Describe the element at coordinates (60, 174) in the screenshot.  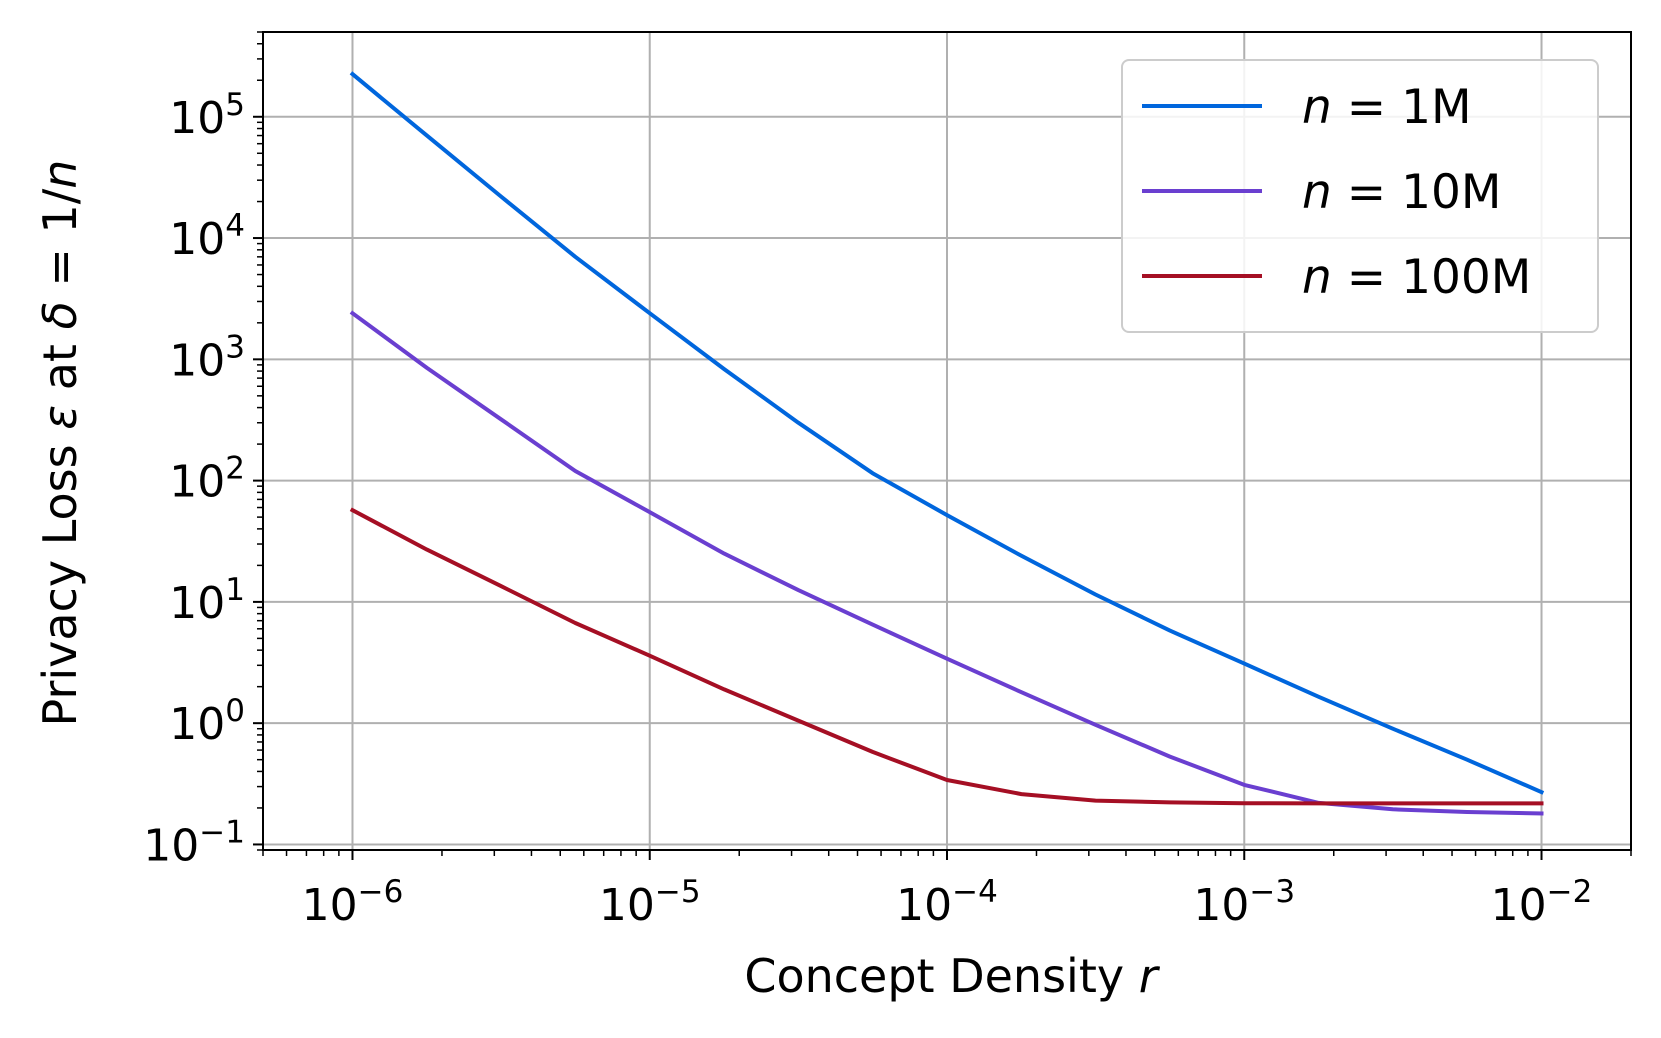
I see `y-axis-title-n: n` at that location.